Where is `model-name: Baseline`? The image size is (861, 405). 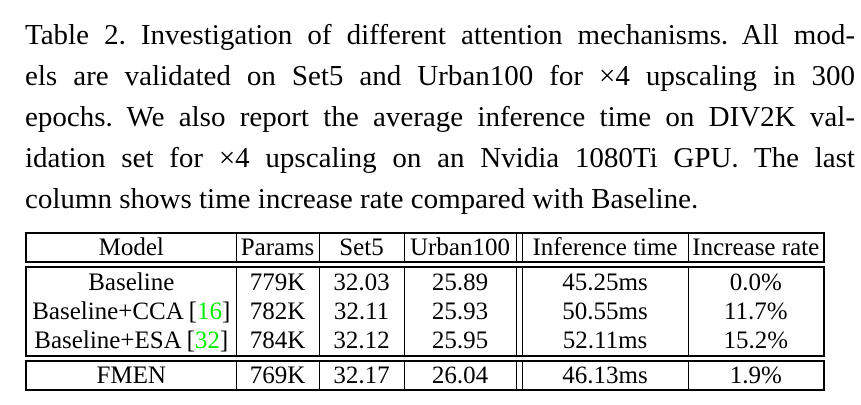
model-name: Baseline is located at coordinates (131, 282).